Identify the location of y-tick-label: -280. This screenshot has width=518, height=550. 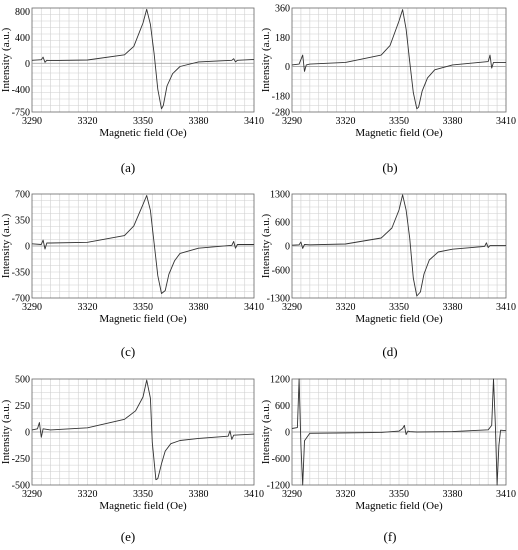
(281, 113).